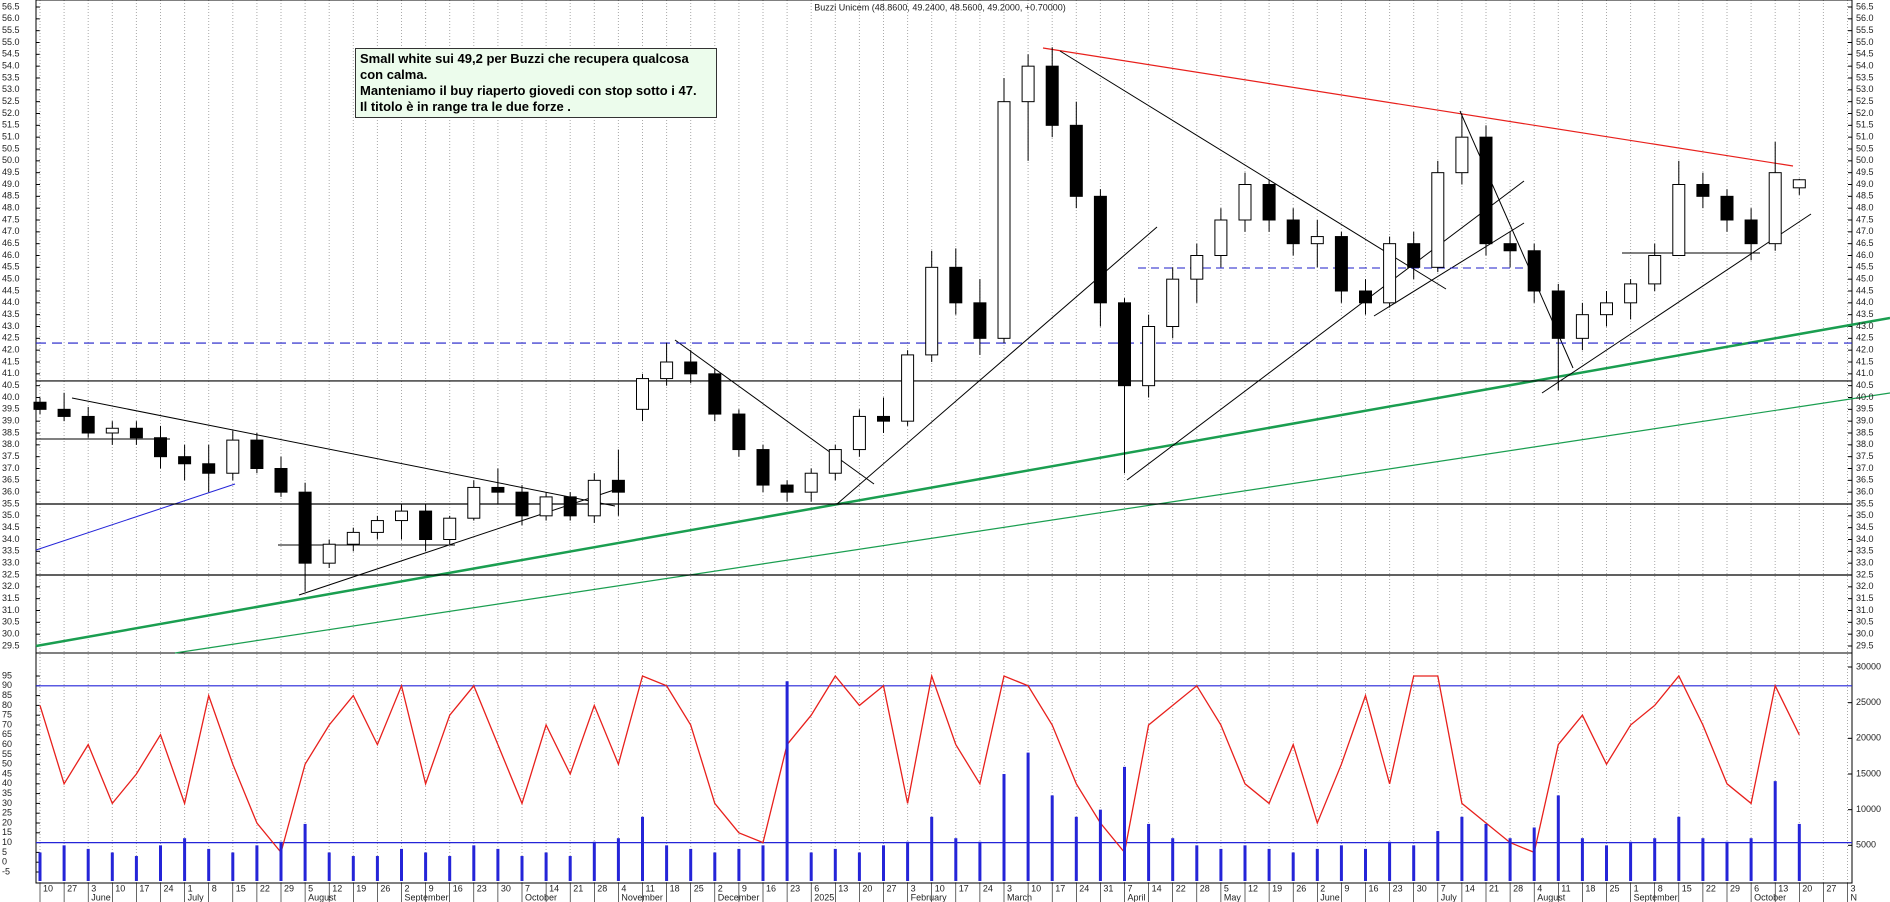 The height and width of the screenshot is (902, 1890). I want to click on y-tick-label: 39.0, so click(11, 421).